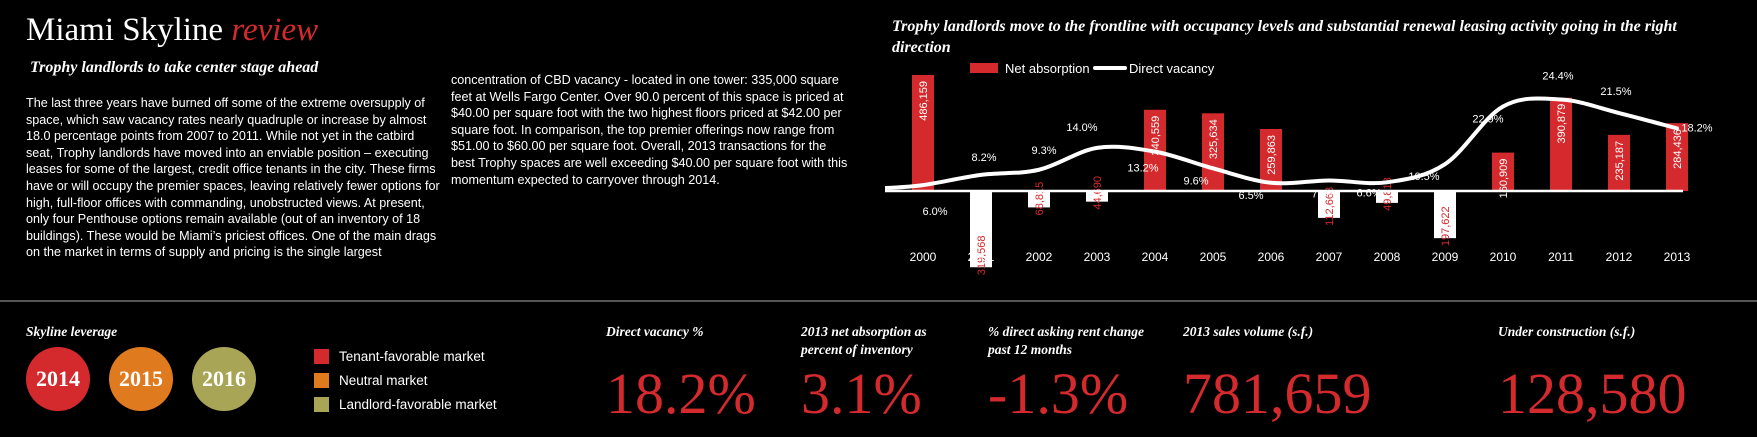  Describe the element at coordinates (1446, 226) in the screenshot. I see `bar-label-2009: 197,622` at that location.